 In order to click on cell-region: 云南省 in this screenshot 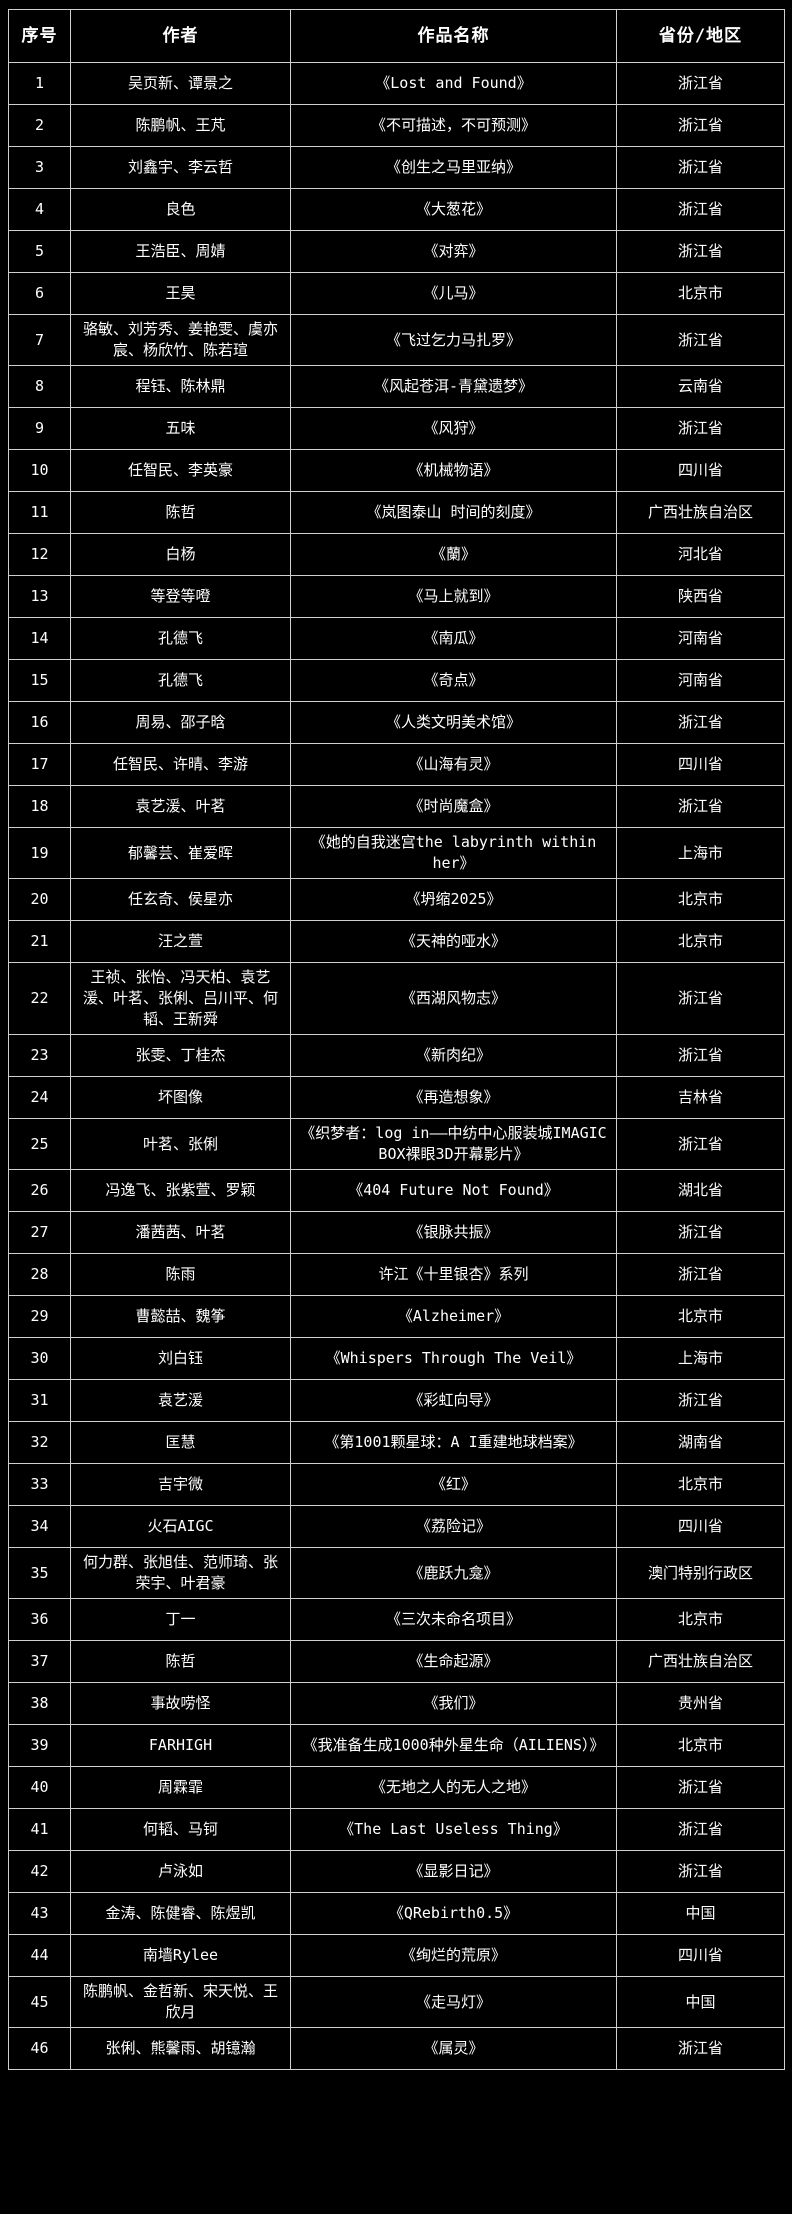, I will do `click(700, 386)`.